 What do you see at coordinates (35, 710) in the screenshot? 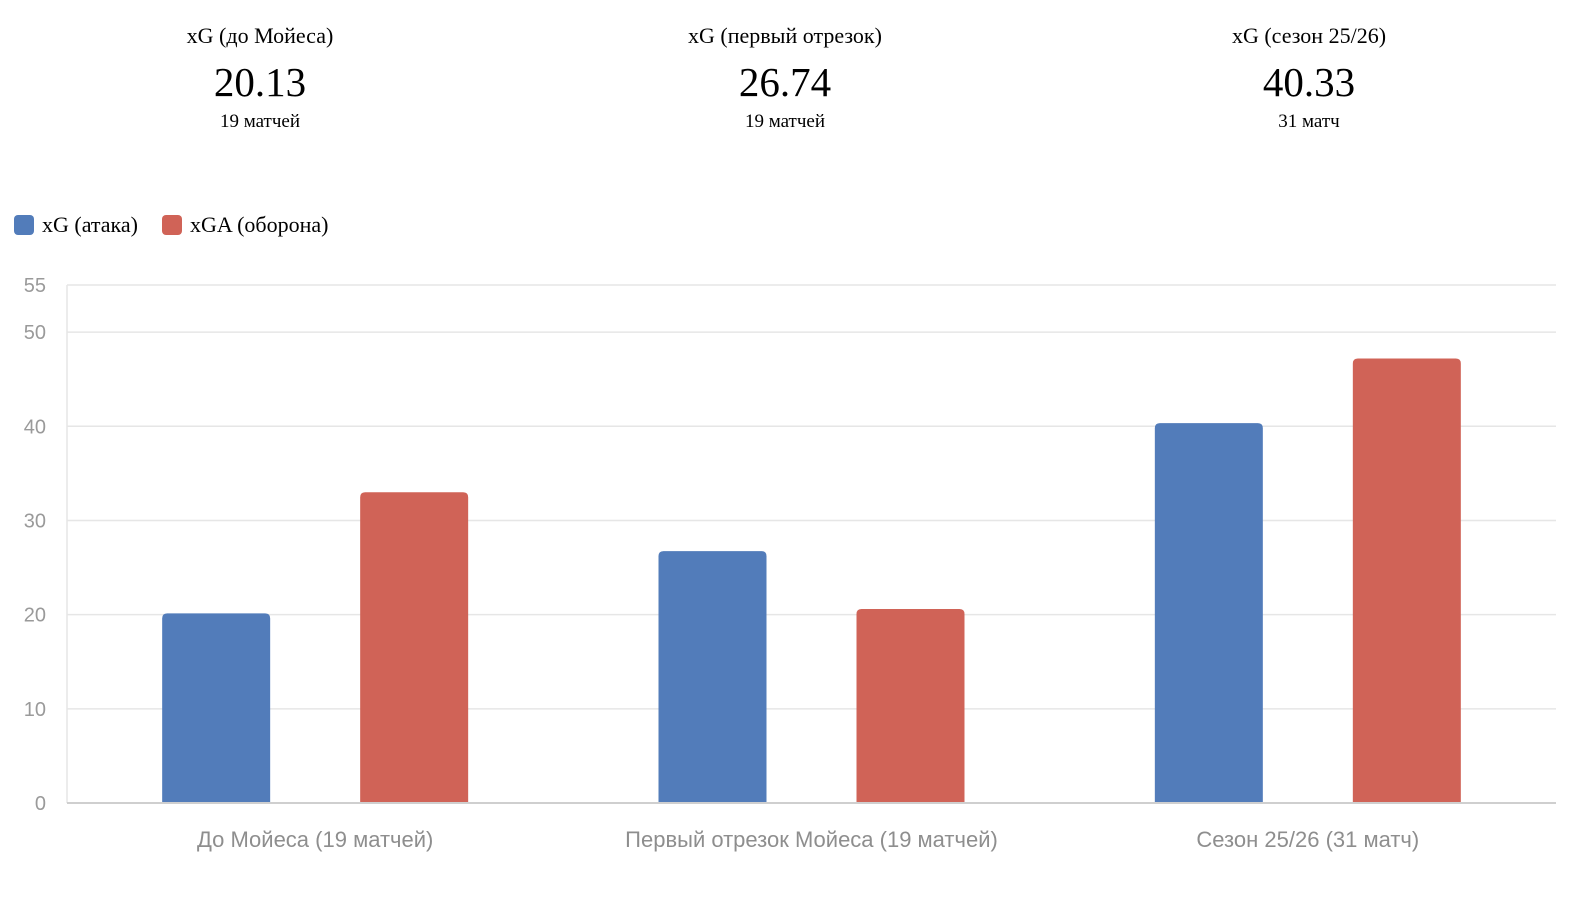
I see `y-tick-label: 10` at bounding box center [35, 710].